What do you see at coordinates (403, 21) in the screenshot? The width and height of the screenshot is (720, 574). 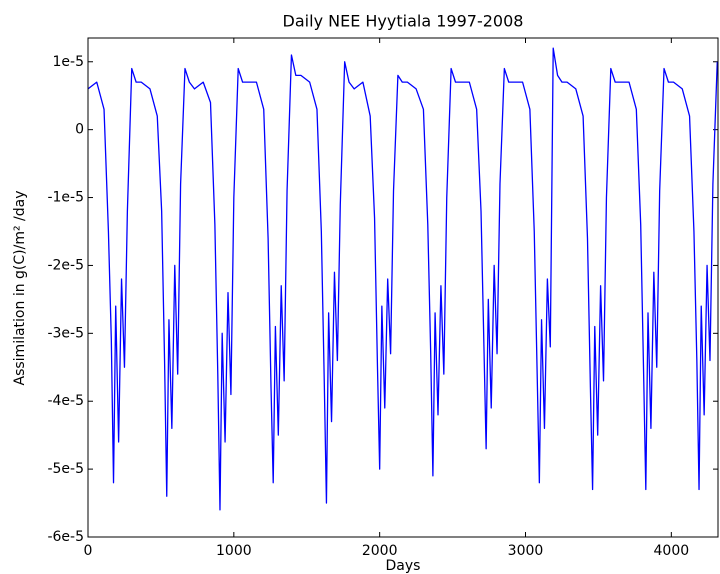 I see `chart-title: Daily NEE Hyytiala 1997-2008` at bounding box center [403, 21].